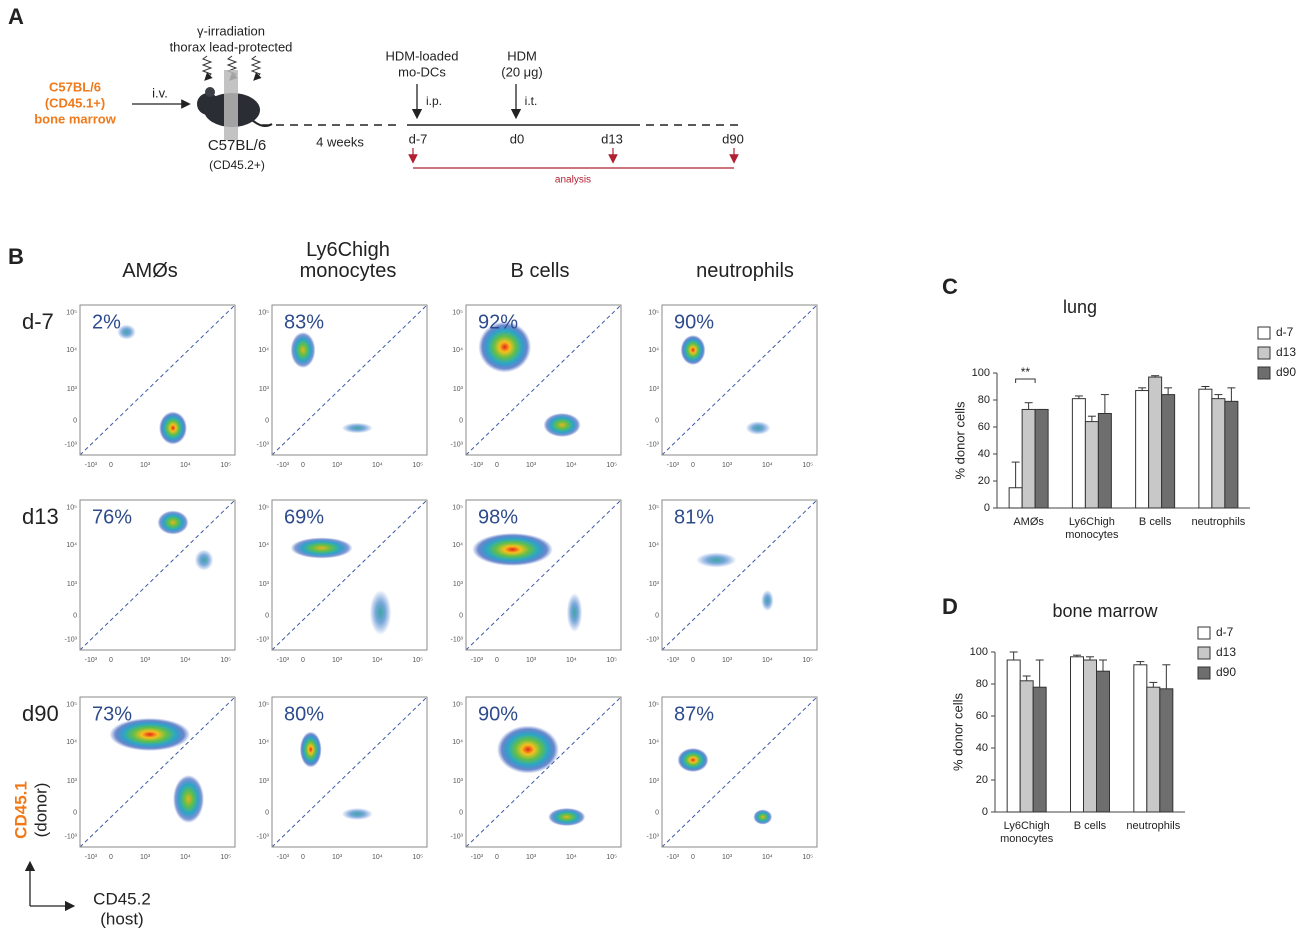 This screenshot has height=932, width=1299. Describe the element at coordinates (422, 55) in the screenshot. I see `injection-text: HDM-loaded` at that location.